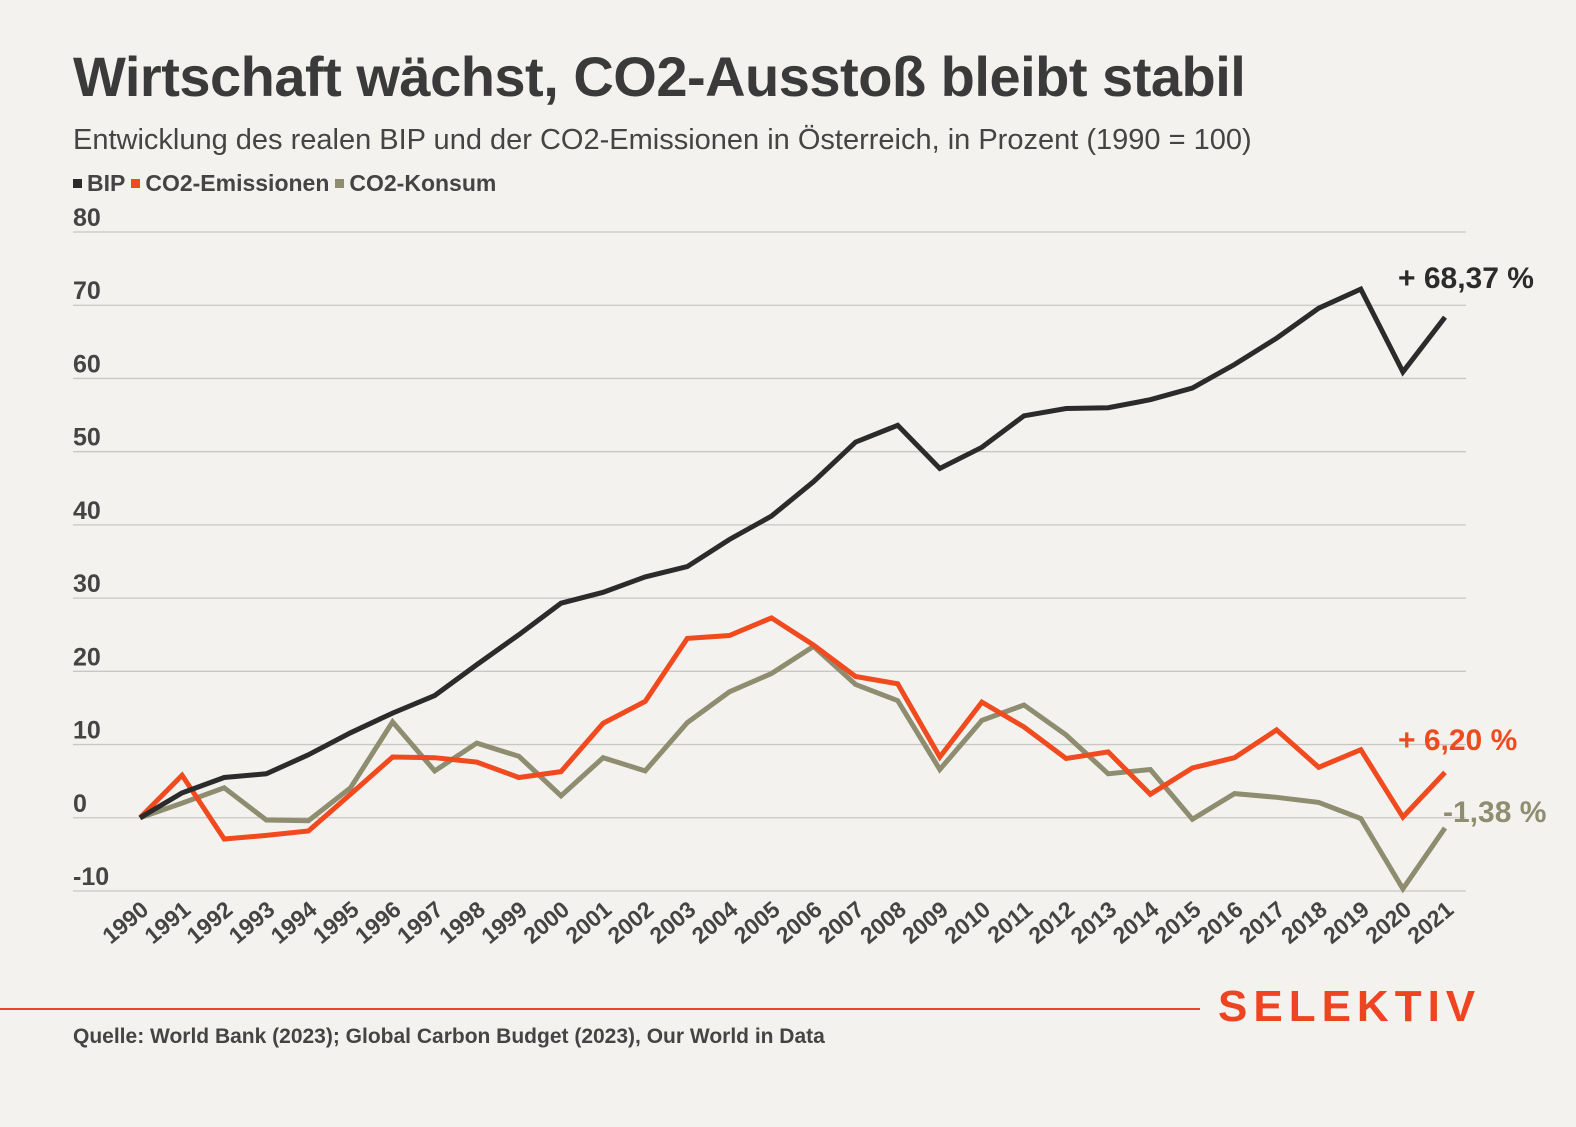 Image resolution: width=1576 pixels, height=1127 pixels. What do you see at coordinates (1051, 922) in the screenshot?
I see `x-tick-label: 2012` at bounding box center [1051, 922].